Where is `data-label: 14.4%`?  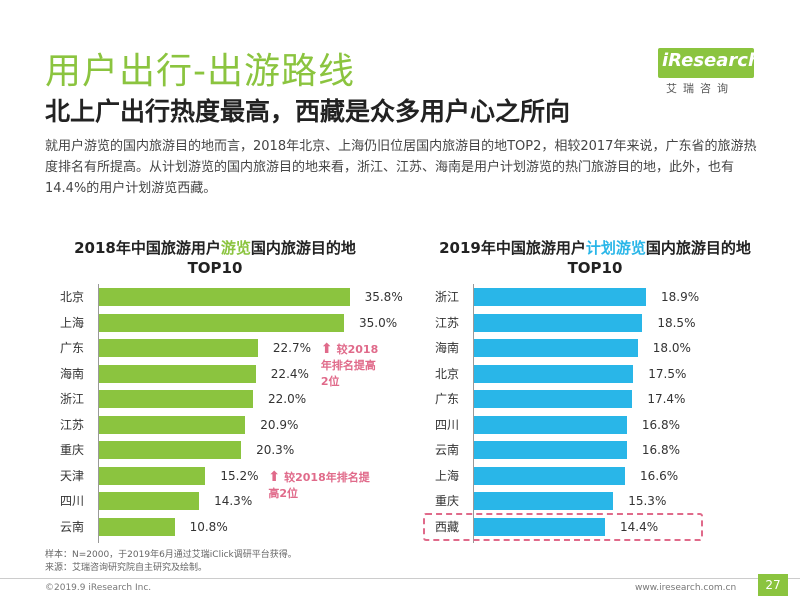
data-label: 14.4% is located at coordinates (639, 526).